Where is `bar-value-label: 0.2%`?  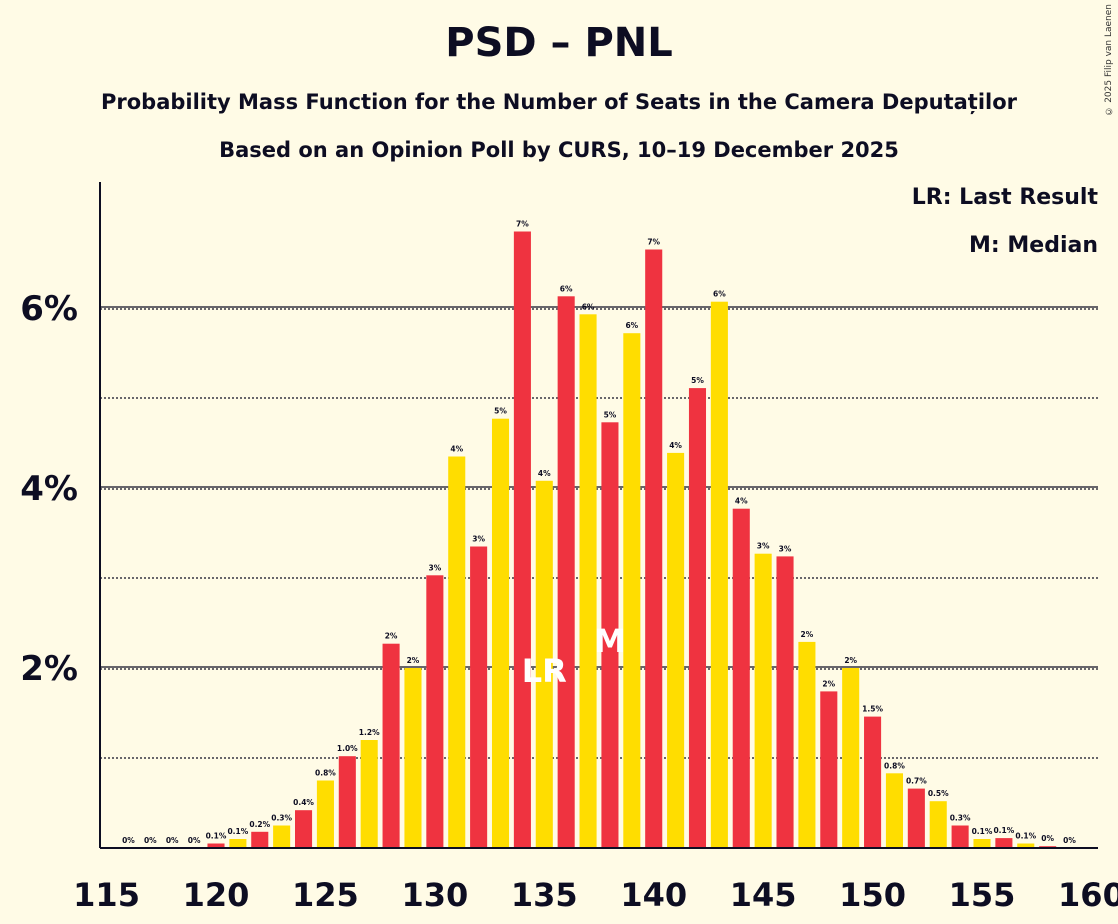 bar-value-label: 0.2% is located at coordinates (259, 824).